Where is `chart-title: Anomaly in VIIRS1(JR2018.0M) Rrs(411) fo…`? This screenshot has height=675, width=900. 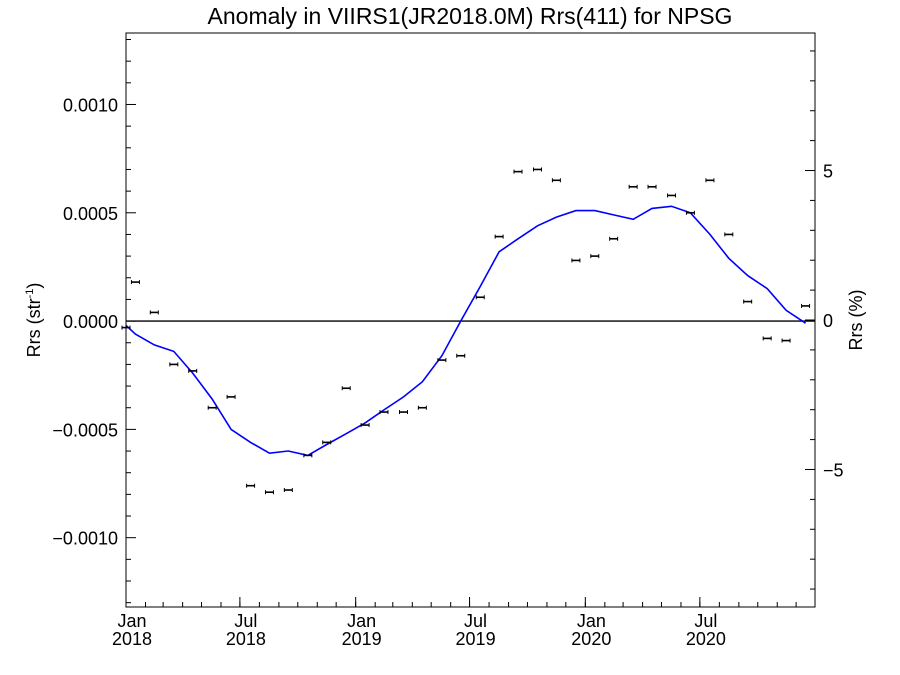
chart-title: Anomaly in VIIRS1(JR2018.0M) Rrs(411) fo… is located at coordinates (470, 16).